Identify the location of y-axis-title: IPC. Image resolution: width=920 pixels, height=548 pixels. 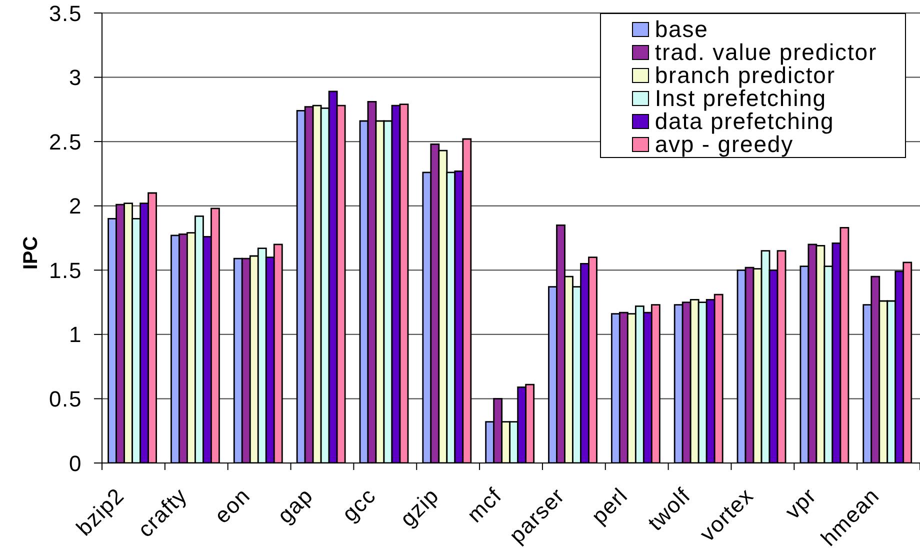
(31, 253).